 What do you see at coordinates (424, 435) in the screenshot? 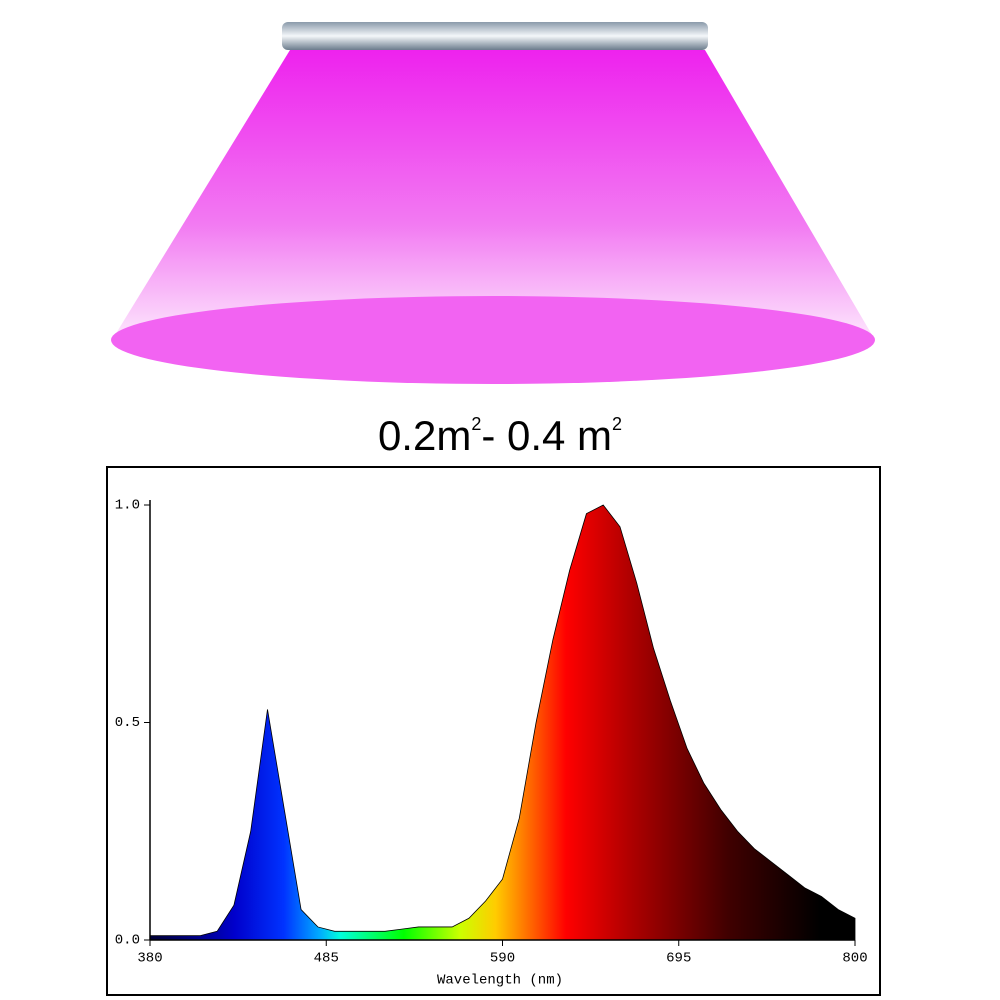
I see `coverage-part: 0.2m` at bounding box center [424, 435].